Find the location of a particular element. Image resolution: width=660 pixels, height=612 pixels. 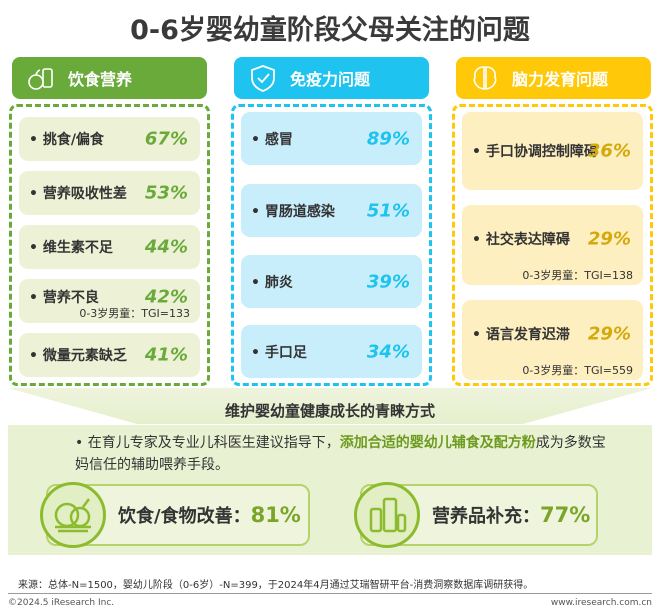

card-value: 81% is located at coordinates (275, 515).